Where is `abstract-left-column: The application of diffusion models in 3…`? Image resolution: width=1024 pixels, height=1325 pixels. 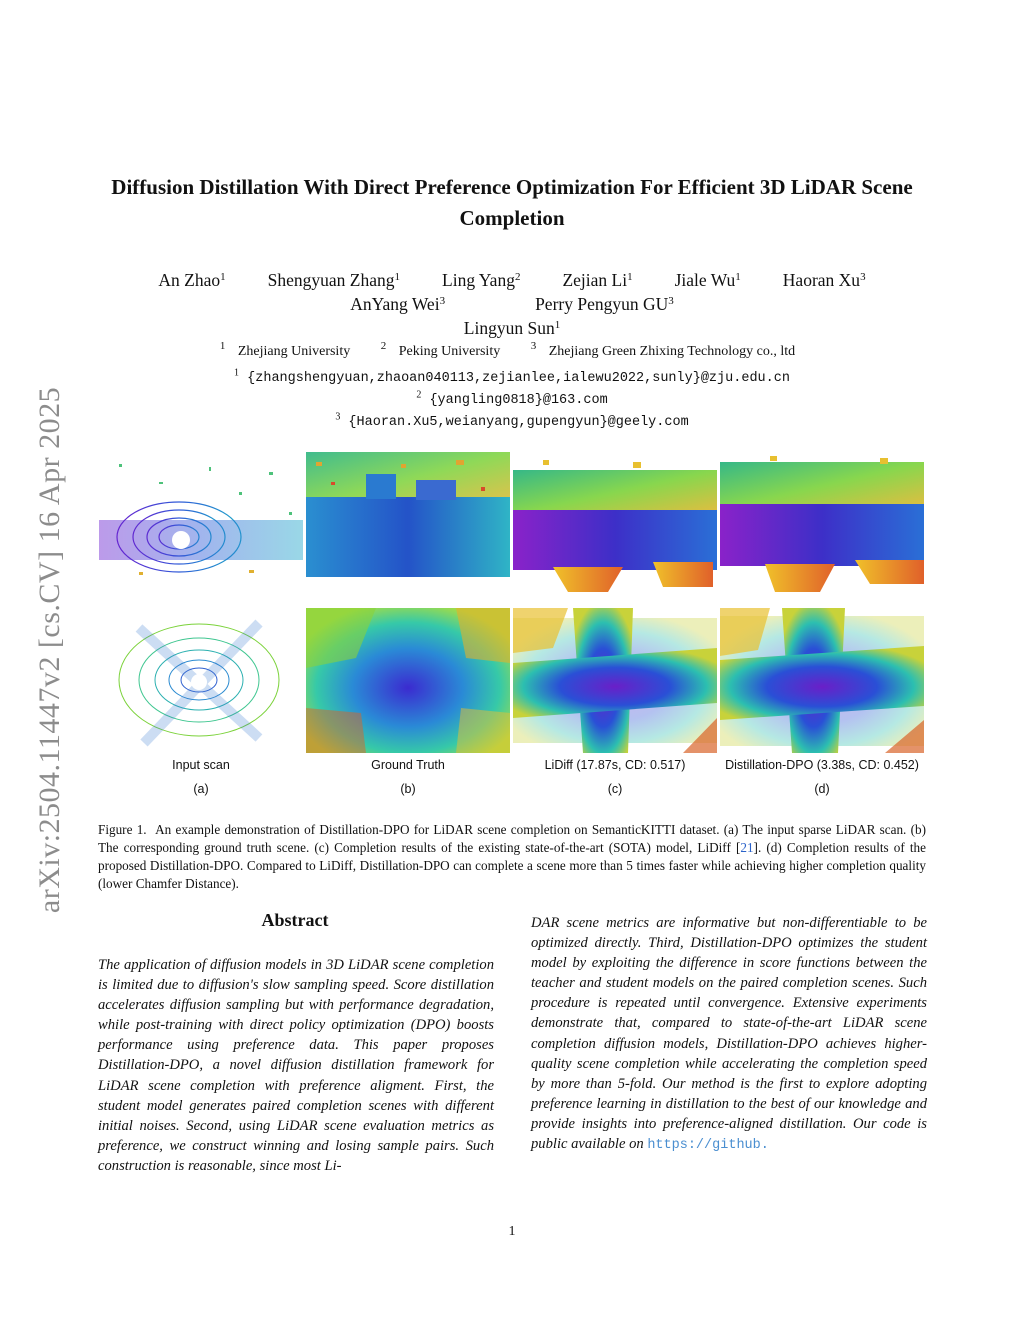
abstract-left-column: The application of diffusion models in 3… is located at coordinates (296, 1065).